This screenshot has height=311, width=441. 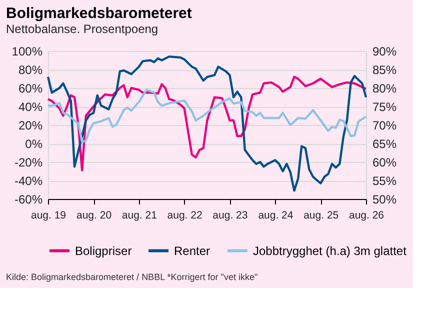 I want to click on y2-tick-label: 75%, so click(x=384, y=107).